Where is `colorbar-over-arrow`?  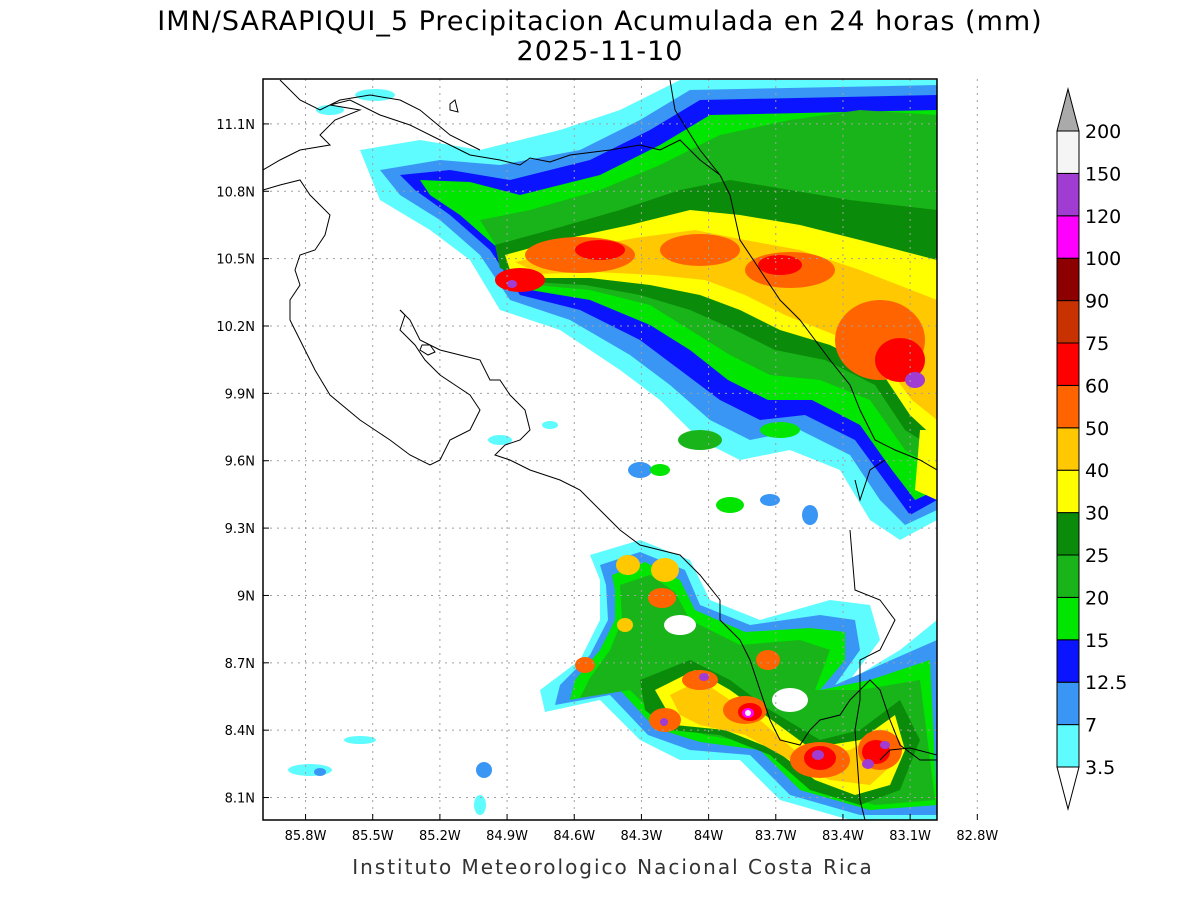 colorbar-over-arrow is located at coordinates (1068, 109).